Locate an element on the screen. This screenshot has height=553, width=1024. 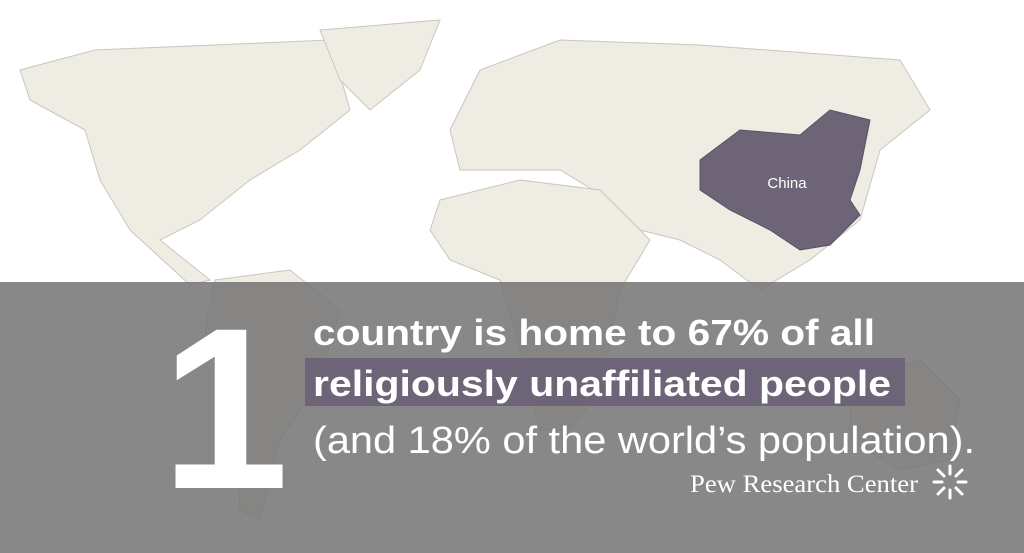
headline-line: country is home to 67% of all is located at coordinates (594, 332).